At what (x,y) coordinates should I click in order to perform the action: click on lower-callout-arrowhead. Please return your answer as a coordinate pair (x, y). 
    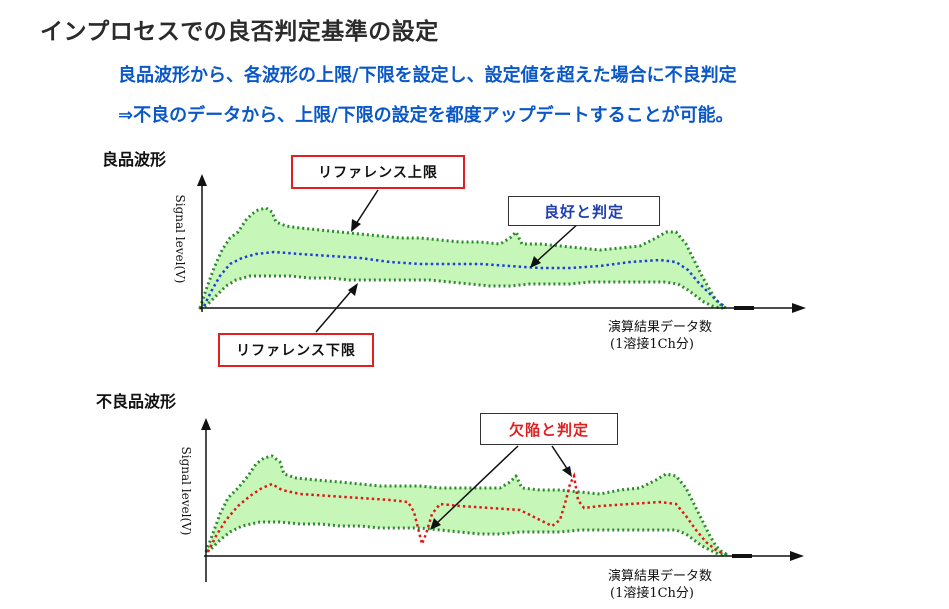
    Looking at the image, I should click on (353, 289).